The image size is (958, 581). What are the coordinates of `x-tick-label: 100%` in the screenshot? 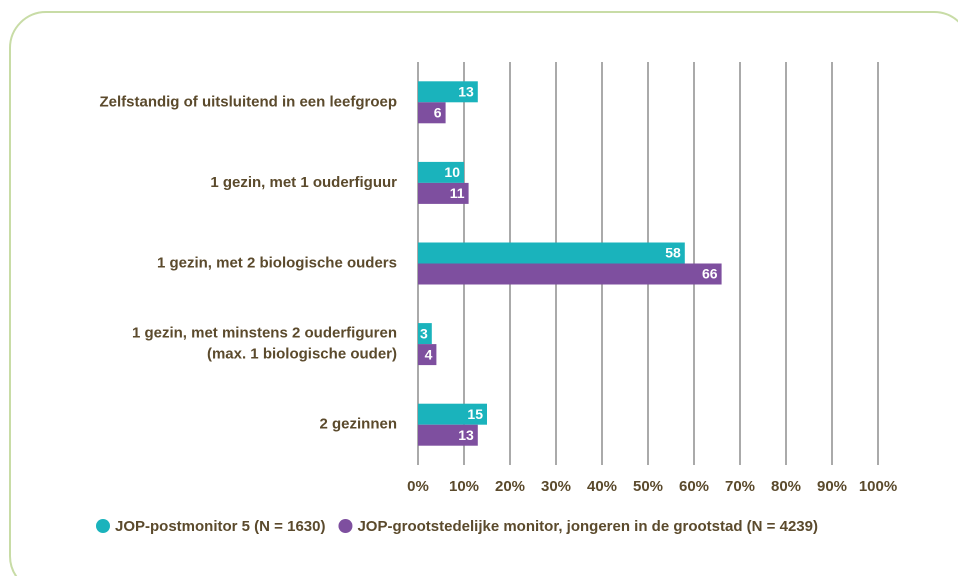 It's located at (878, 486).